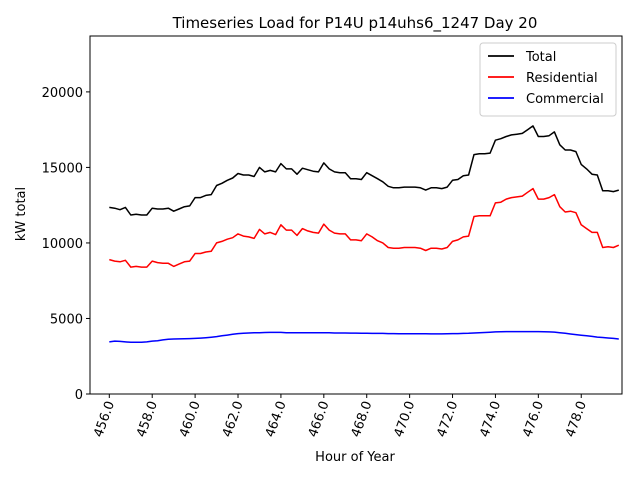 Image resolution: width=640 pixels, height=480 pixels. I want to click on series-line-residential, so click(364, 227).